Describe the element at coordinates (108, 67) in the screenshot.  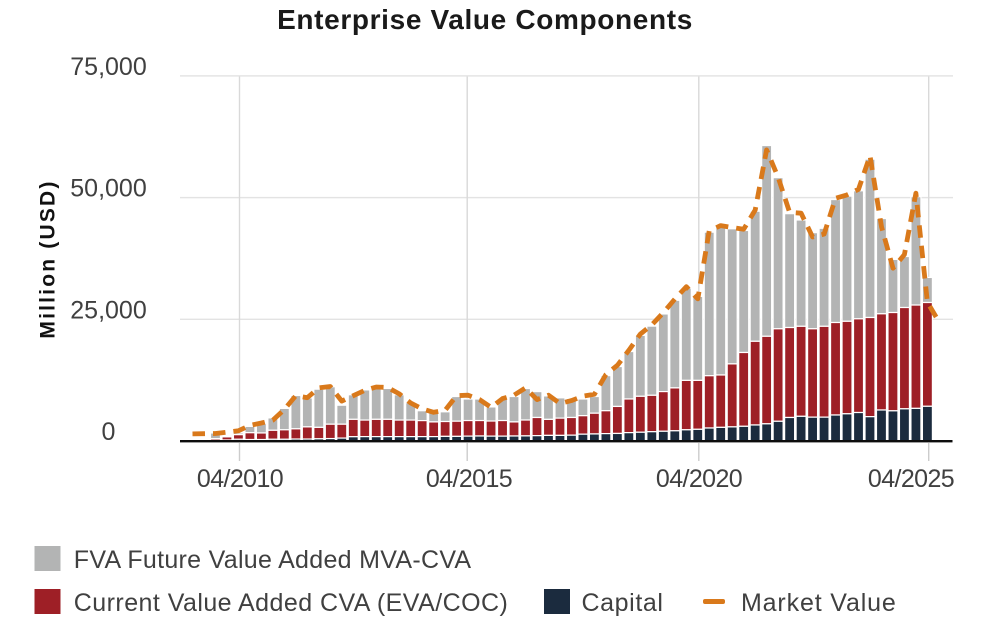
I see `svg-text: 75,000` at that location.